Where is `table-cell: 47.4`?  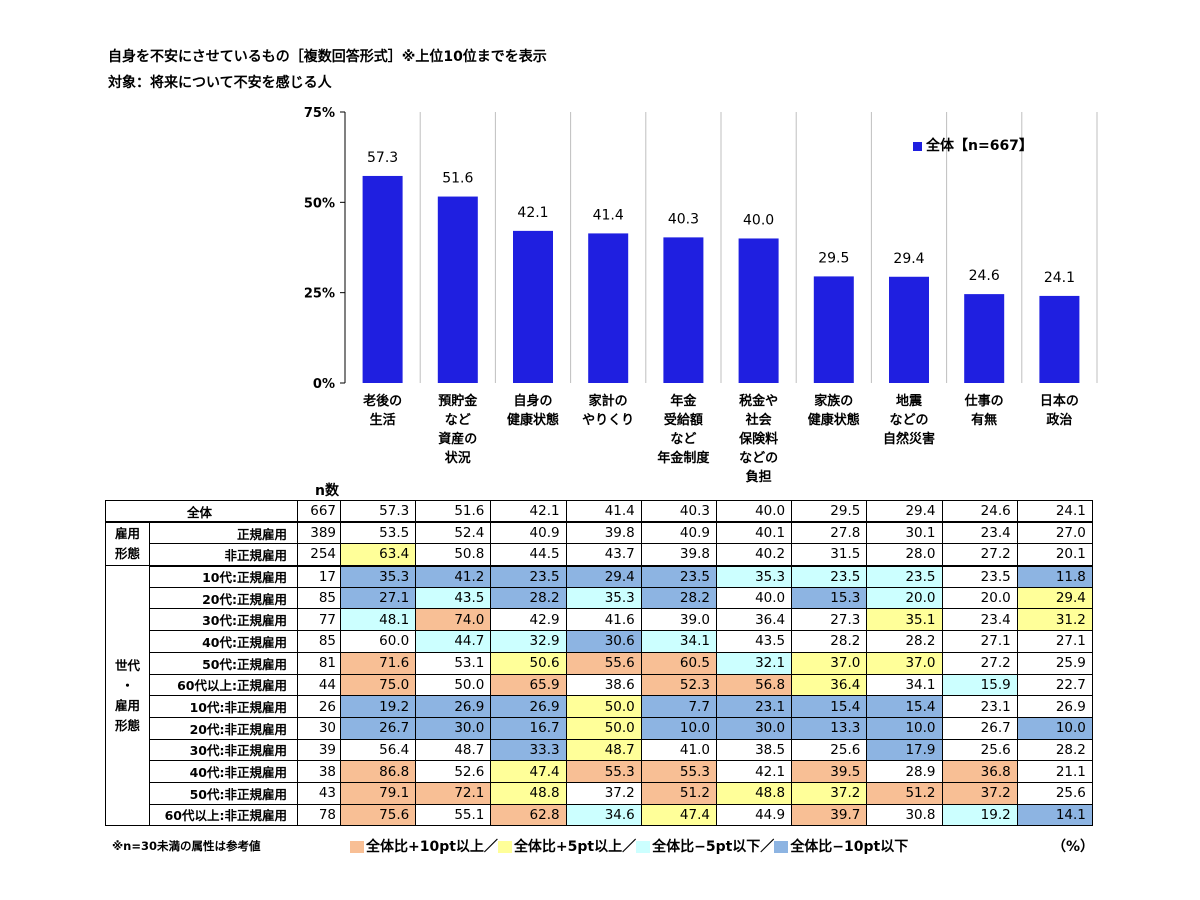
table-cell: 47.4 is located at coordinates (678, 815).